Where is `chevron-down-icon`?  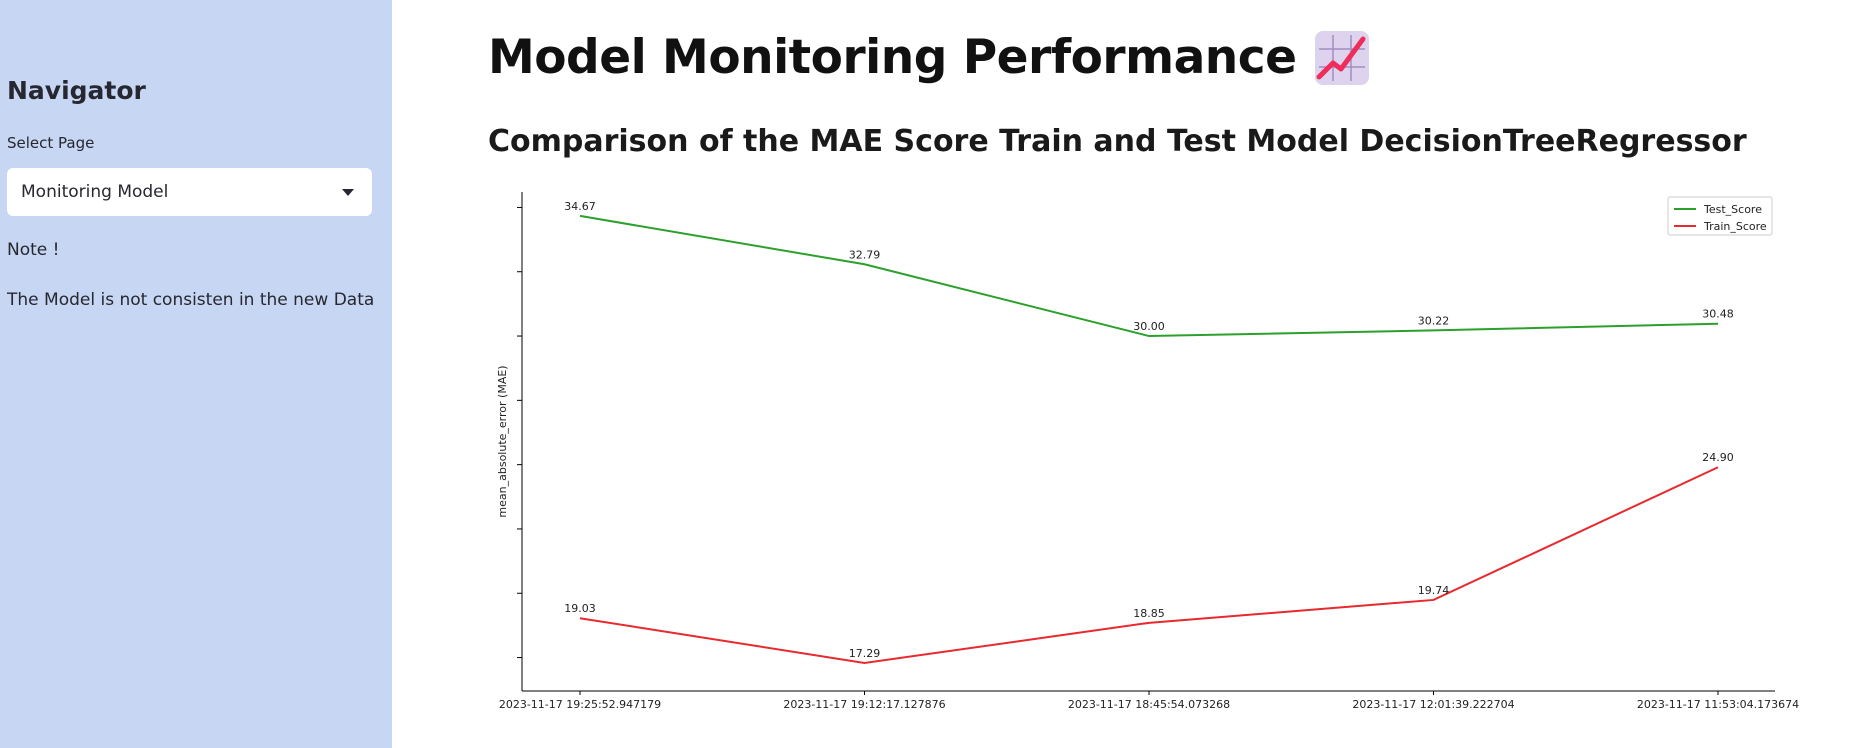
chevron-down-icon is located at coordinates (348, 192).